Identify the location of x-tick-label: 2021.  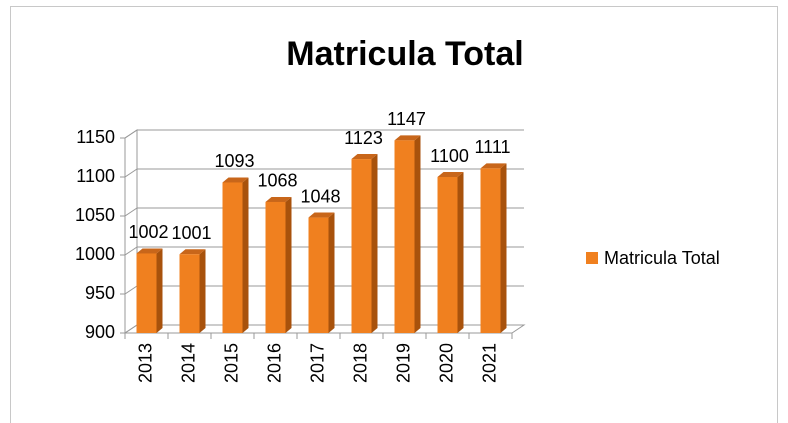
(489, 363).